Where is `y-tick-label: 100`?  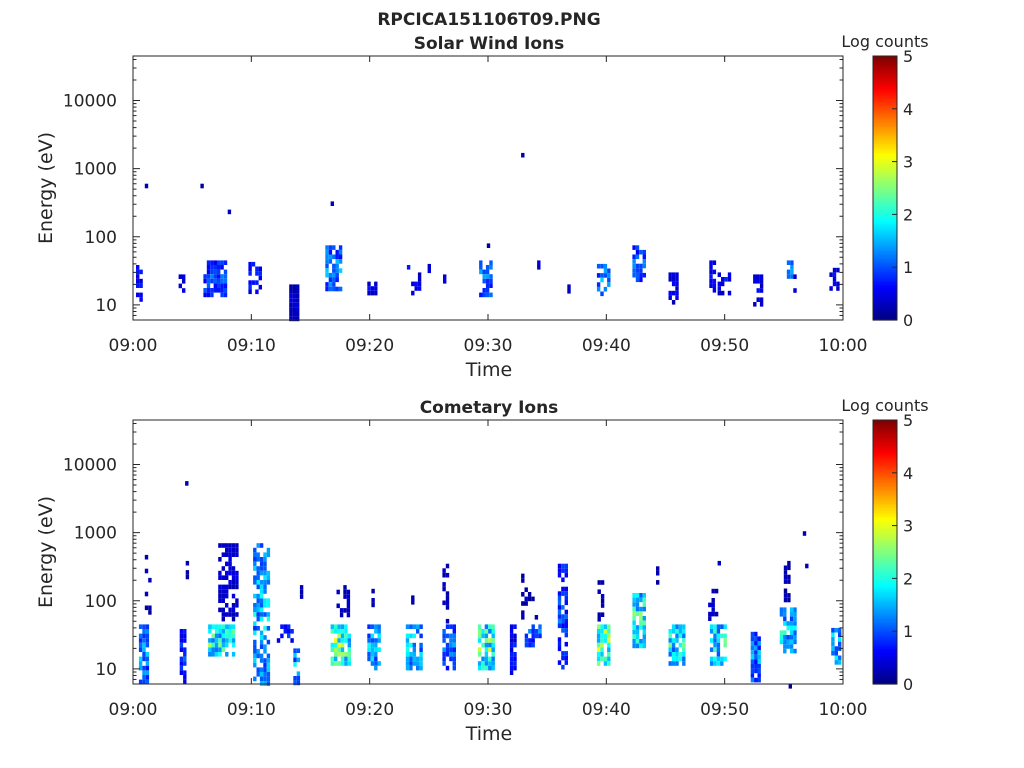 y-tick-label: 100 is located at coordinates (101, 238).